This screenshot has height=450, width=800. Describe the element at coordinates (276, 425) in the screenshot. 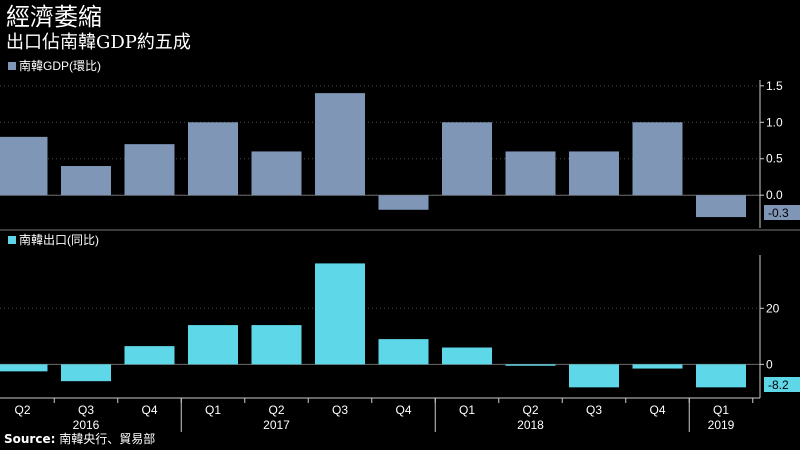

I see `x-year-label: 2017` at that location.